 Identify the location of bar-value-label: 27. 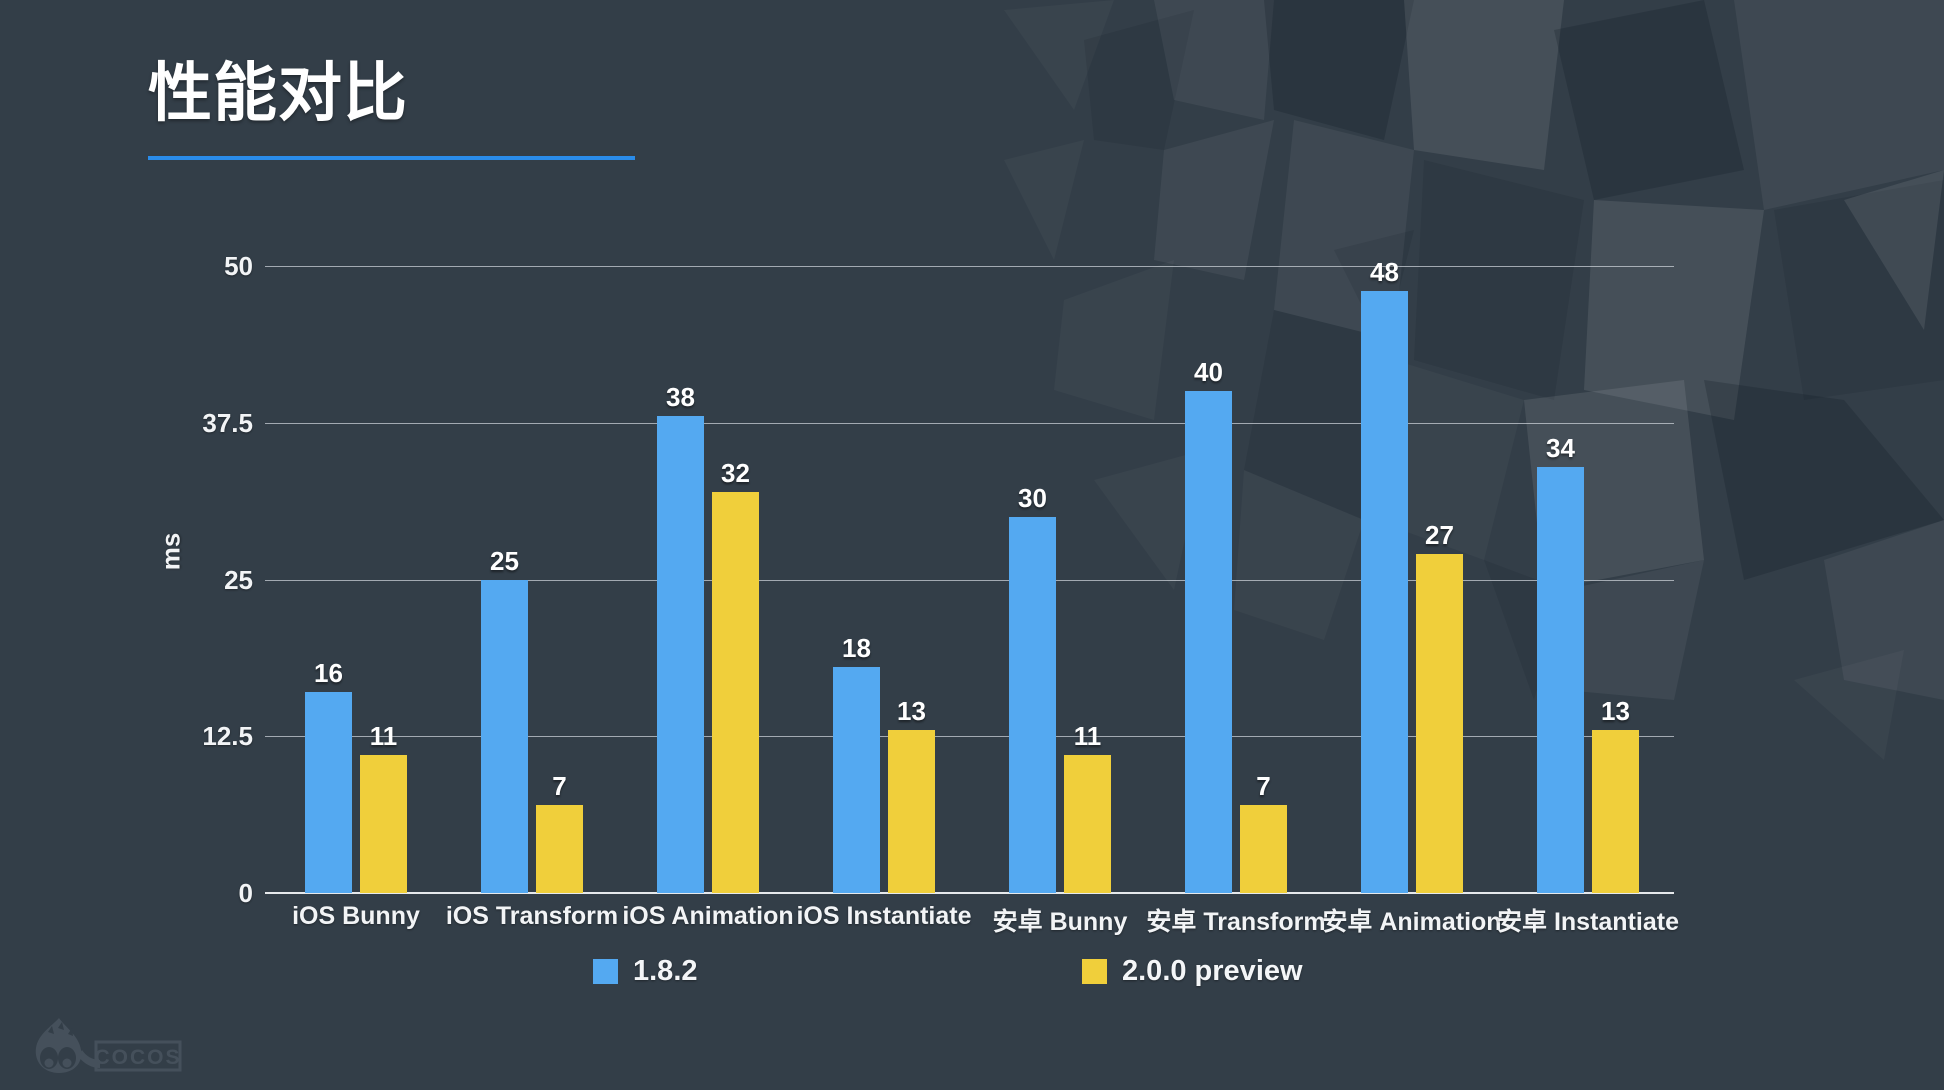
(1439, 535).